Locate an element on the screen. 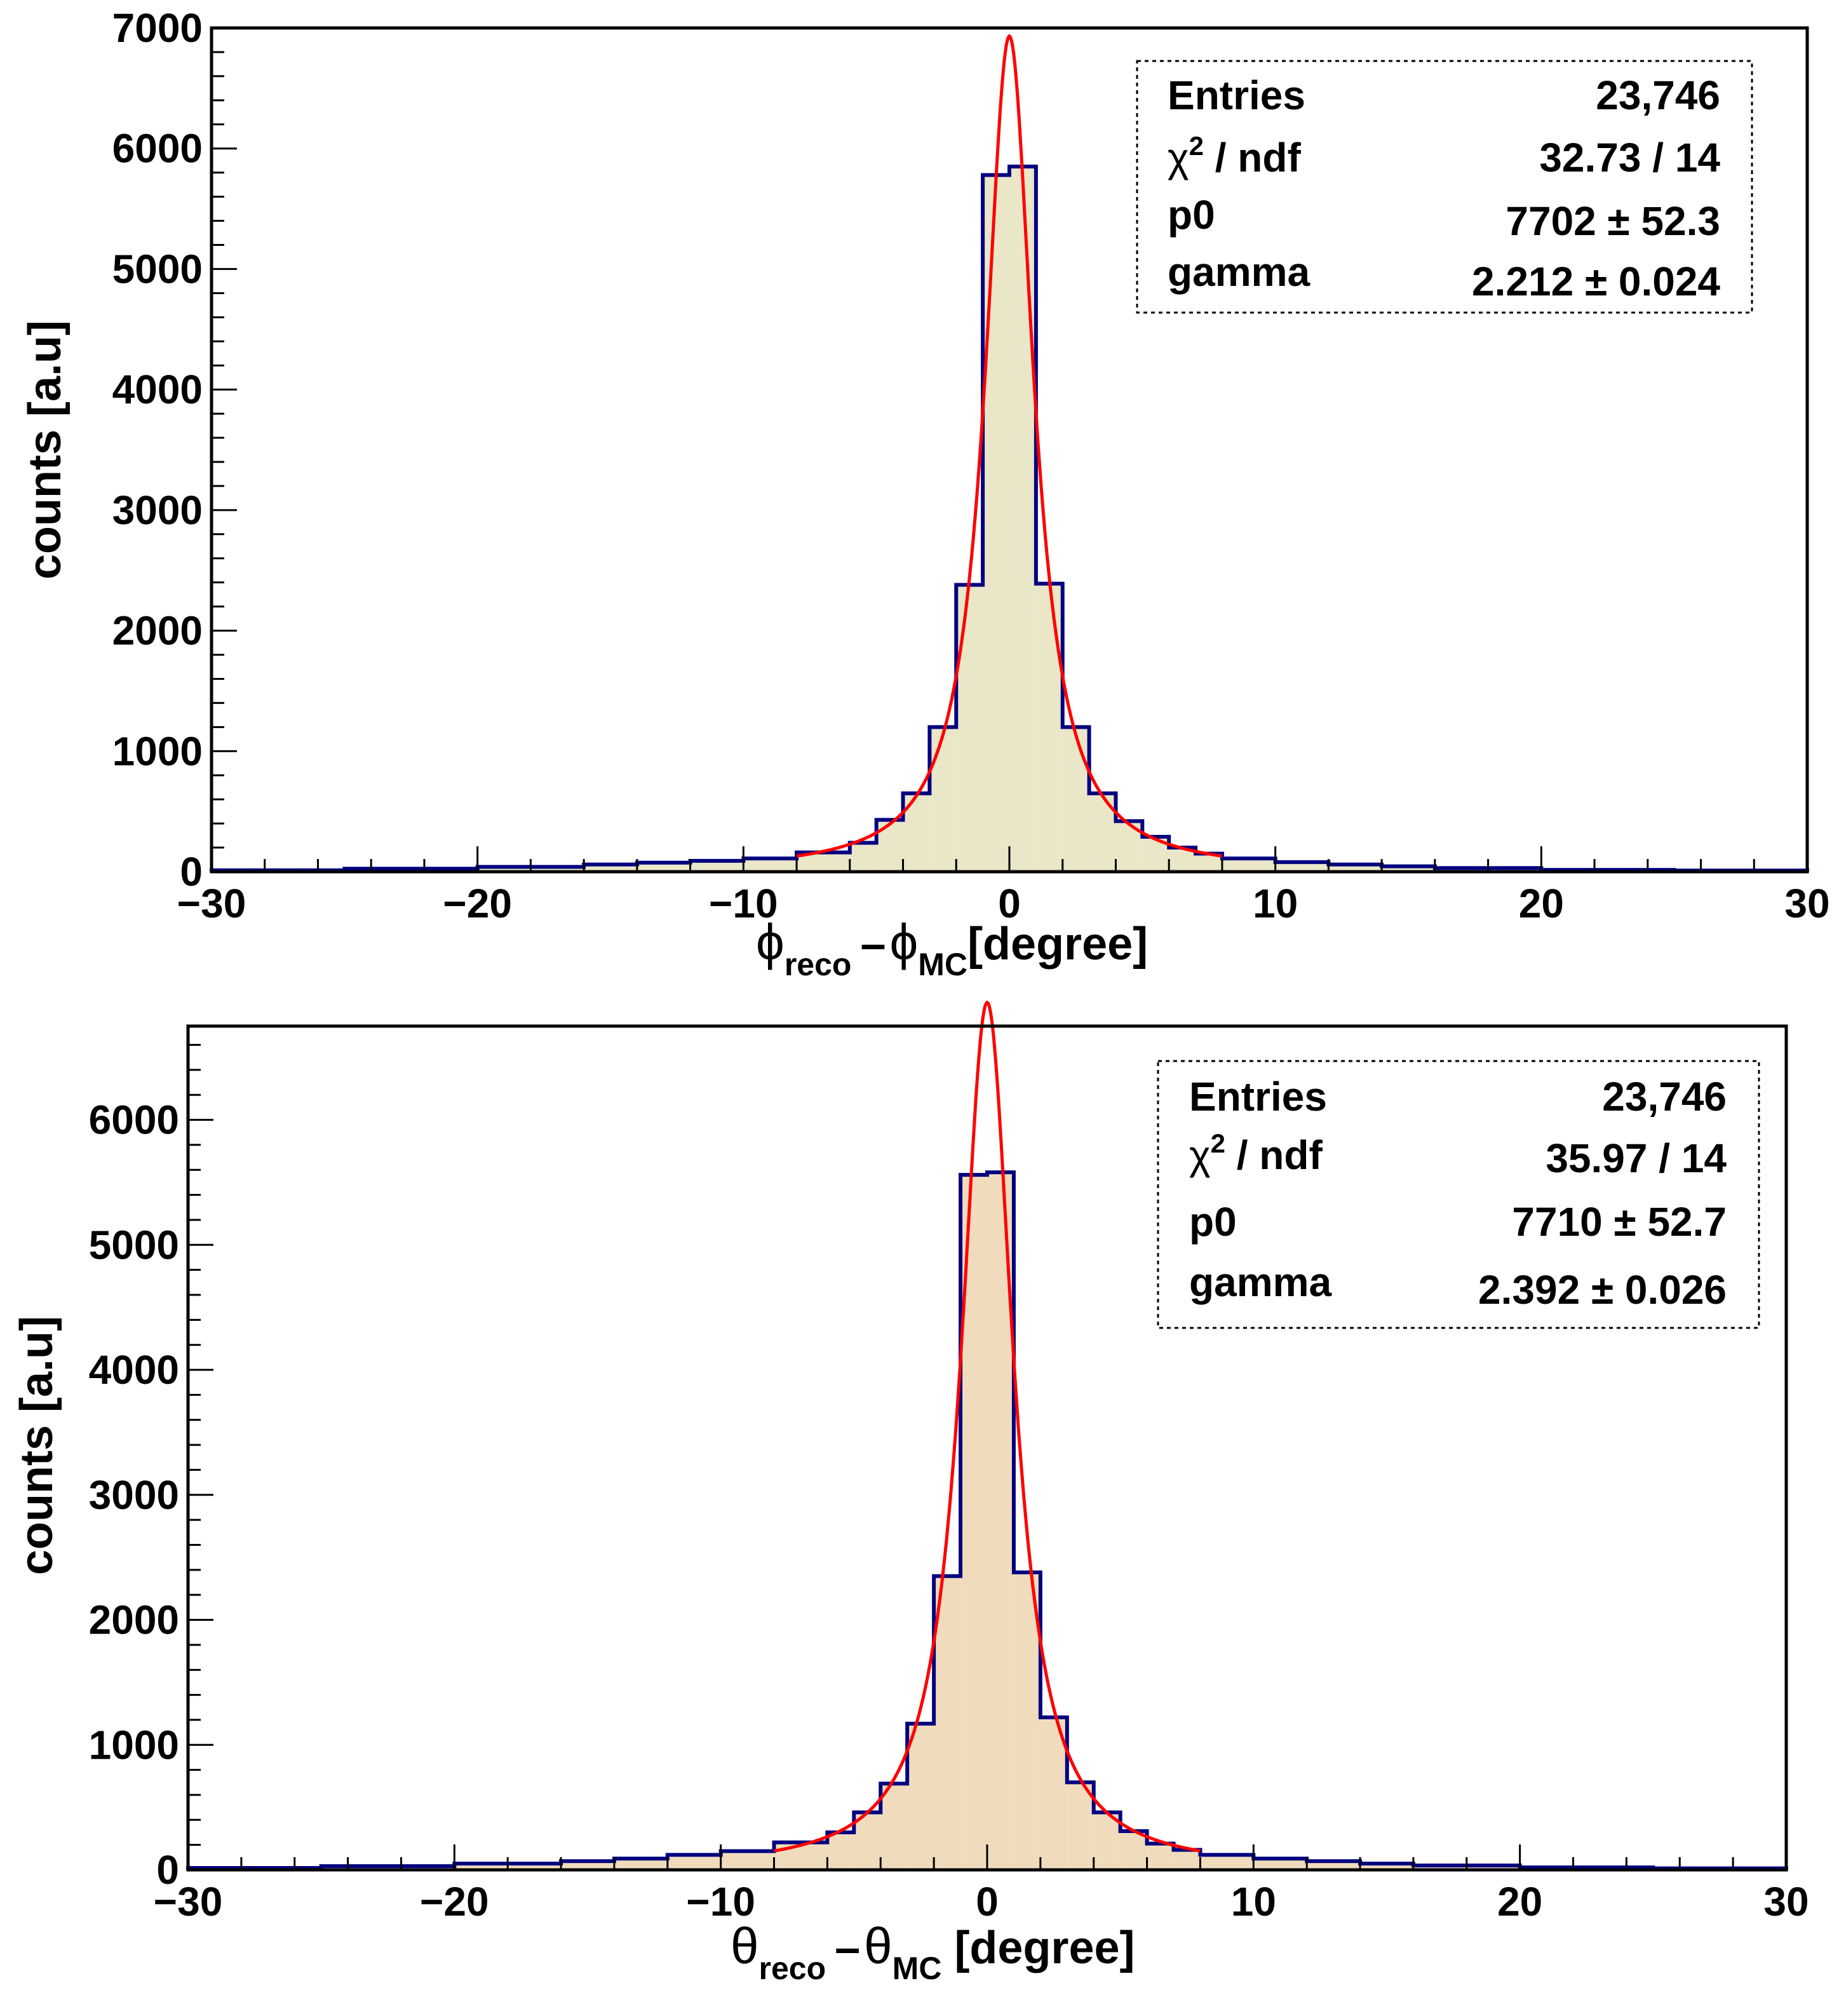 The width and height of the screenshot is (1839, 2016). phi-x-tick-label: 20 is located at coordinates (1541, 903).